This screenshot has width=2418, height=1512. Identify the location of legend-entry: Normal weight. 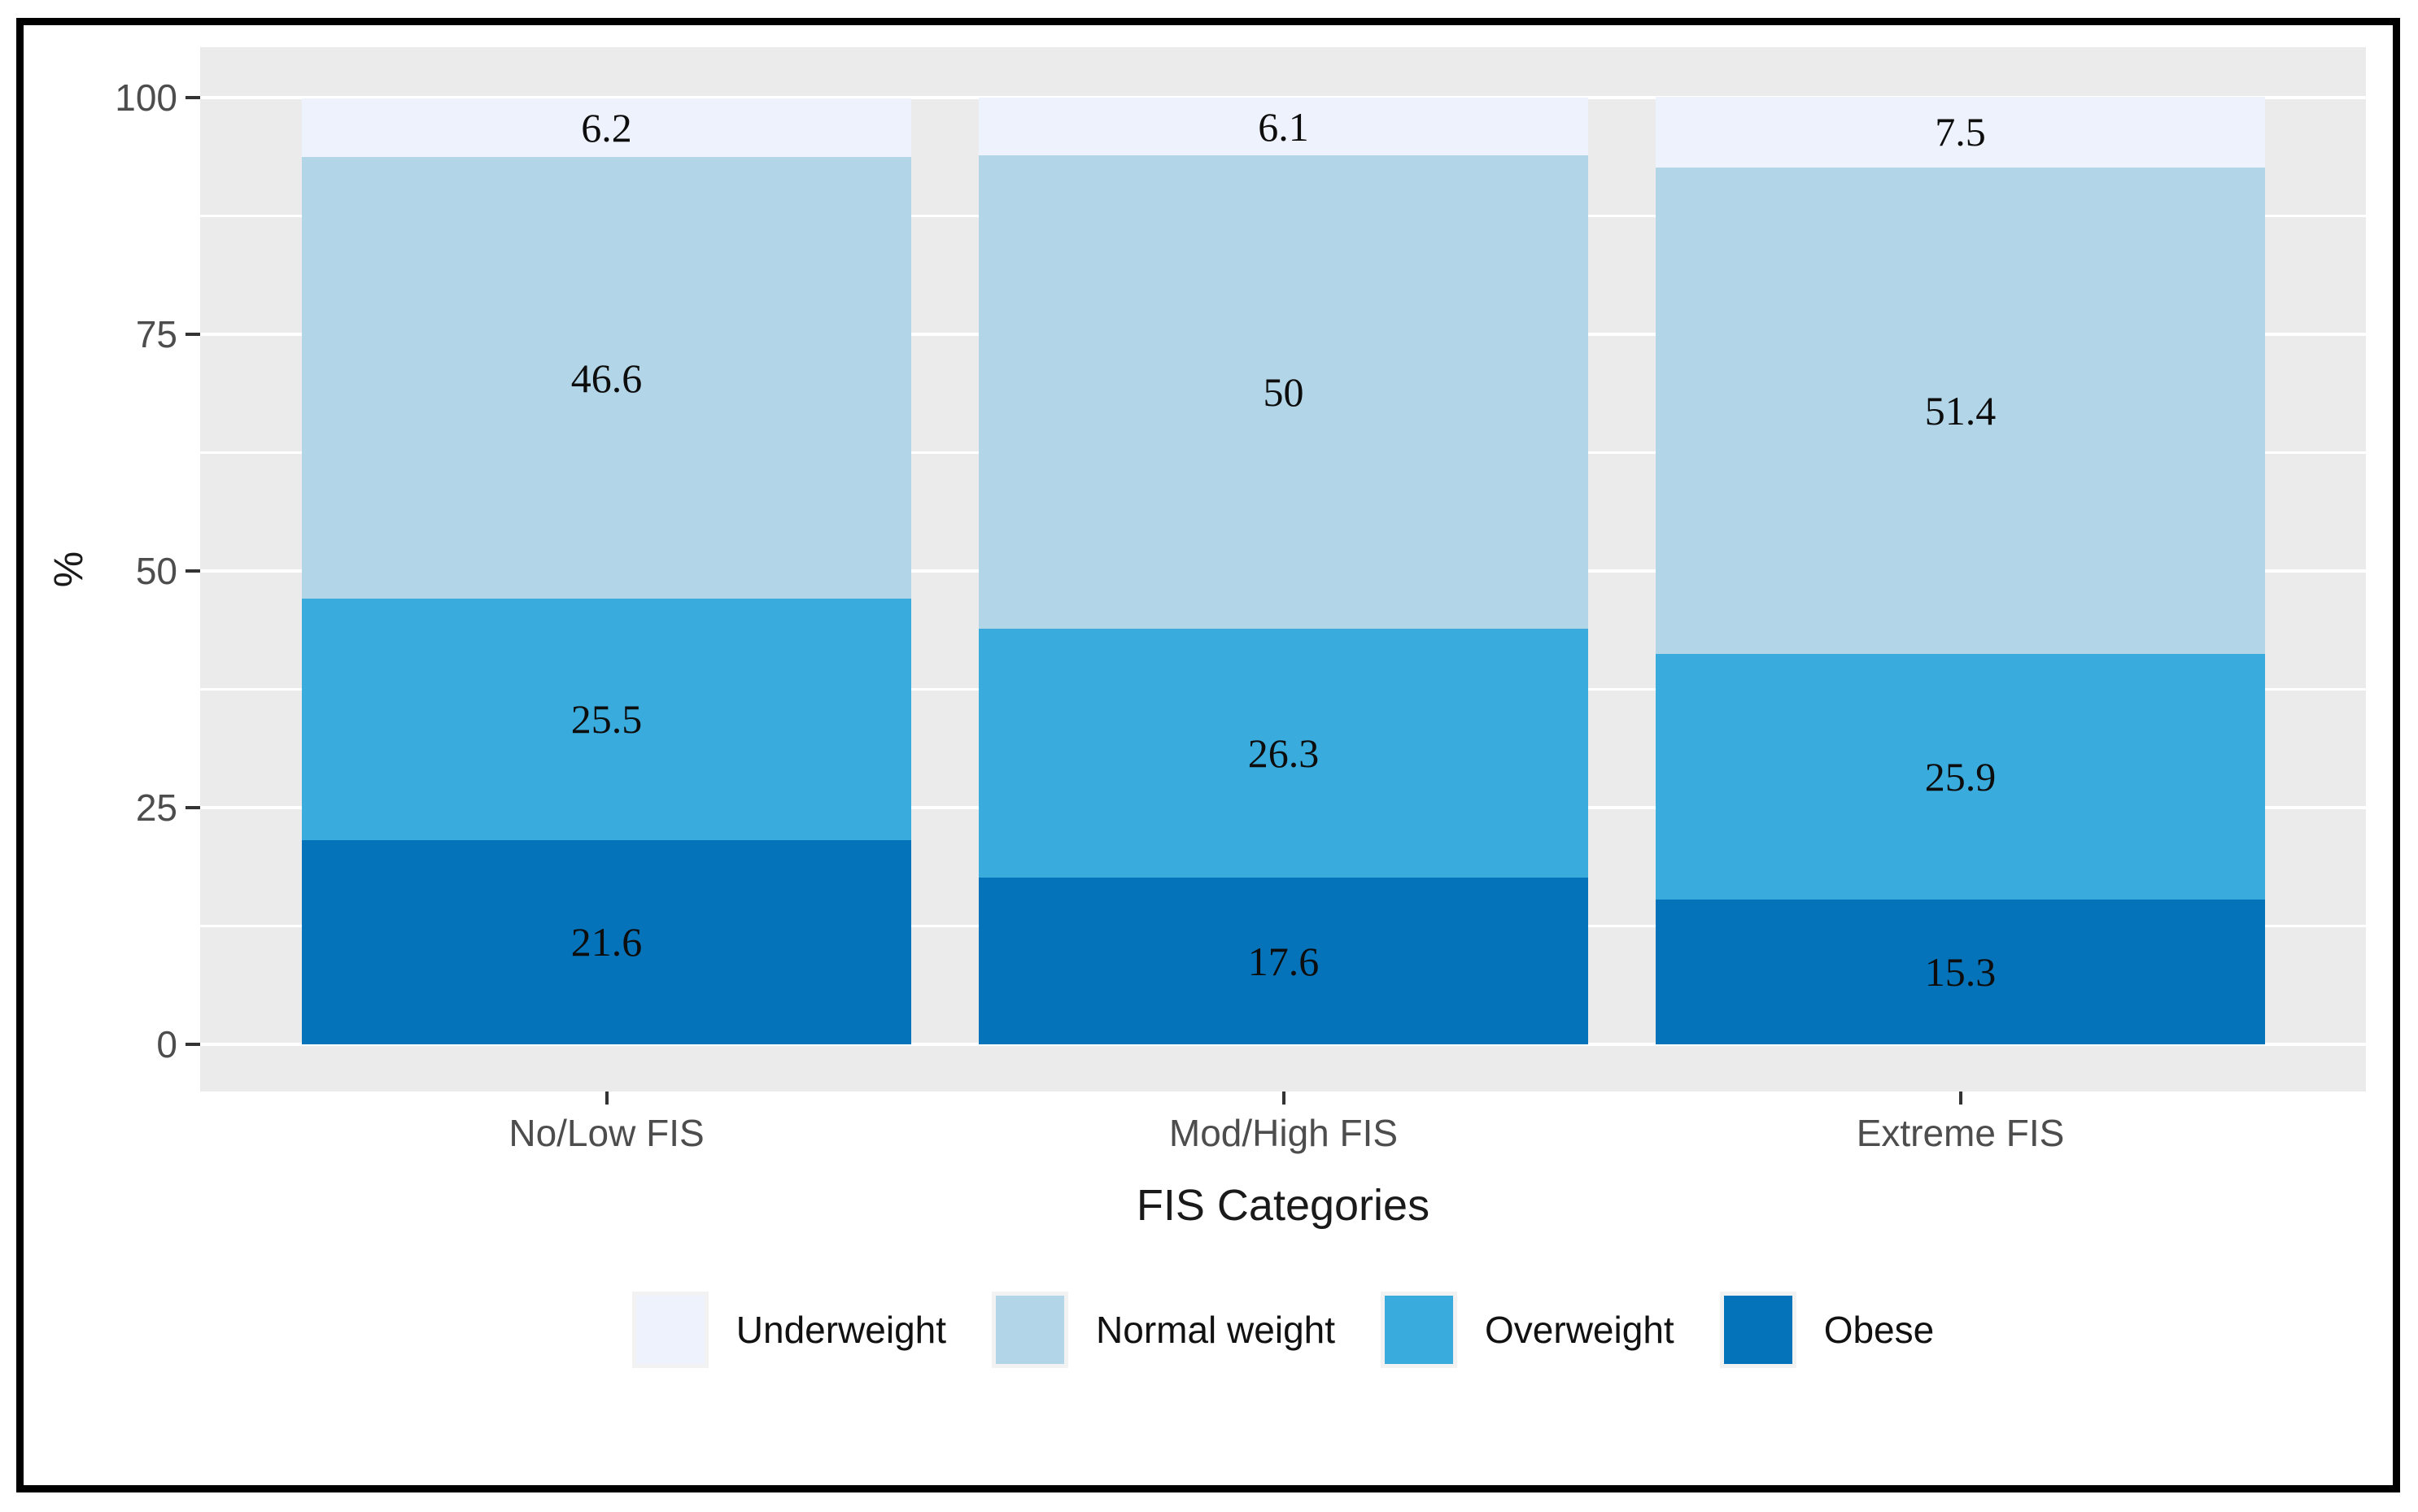
(1164, 1330).